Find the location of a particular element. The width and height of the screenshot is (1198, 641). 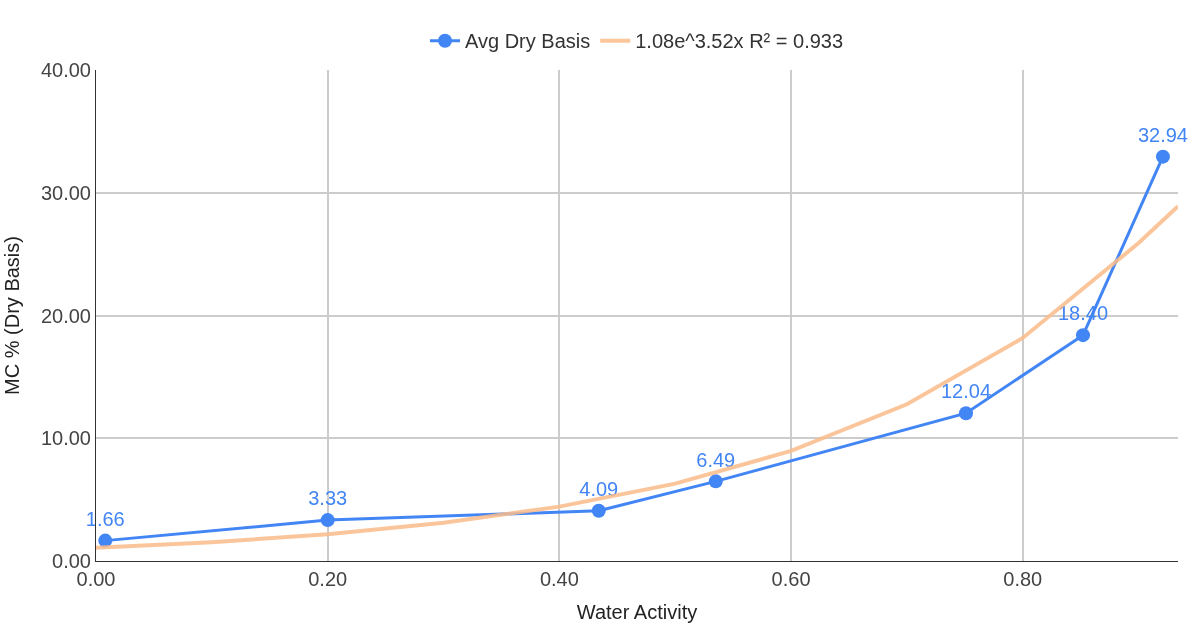

x-axis-title: Water Activity is located at coordinates (637, 611).